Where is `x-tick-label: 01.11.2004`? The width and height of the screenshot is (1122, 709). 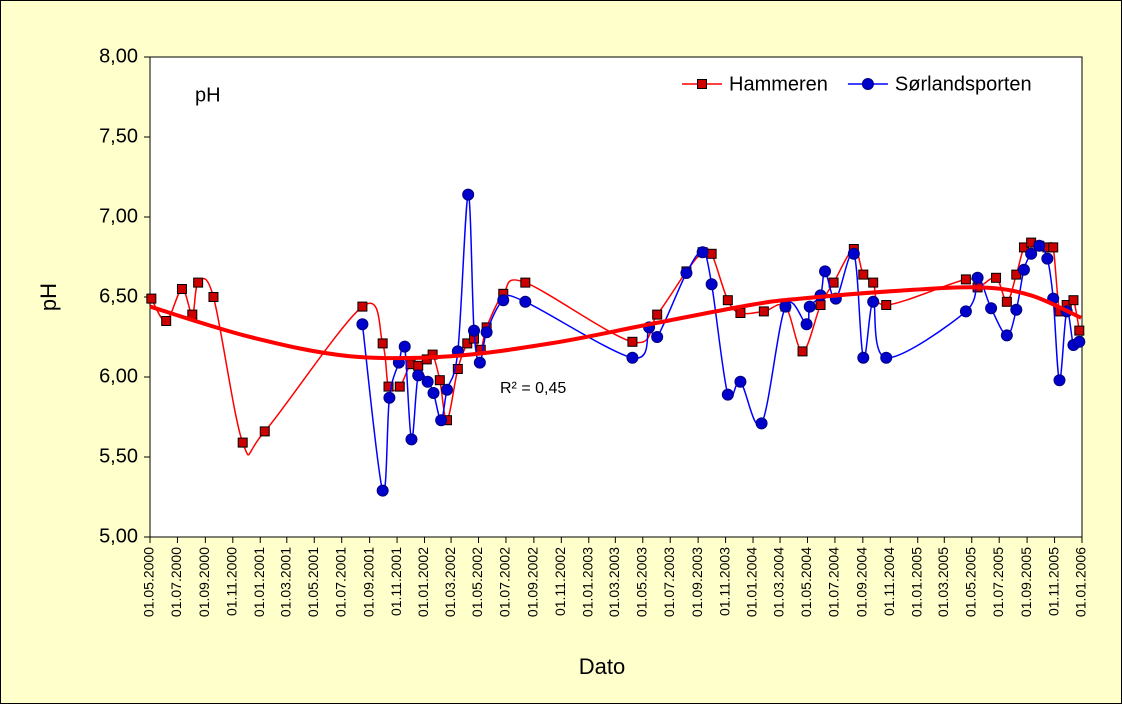 x-tick-label: 01.11.2004 is located at coordinates (889, 581).